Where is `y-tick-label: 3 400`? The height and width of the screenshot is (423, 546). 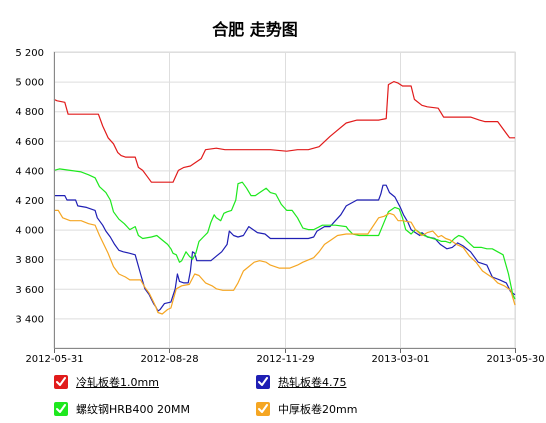 y-tick-label: 3 400 is located at coordinates (29, 319).